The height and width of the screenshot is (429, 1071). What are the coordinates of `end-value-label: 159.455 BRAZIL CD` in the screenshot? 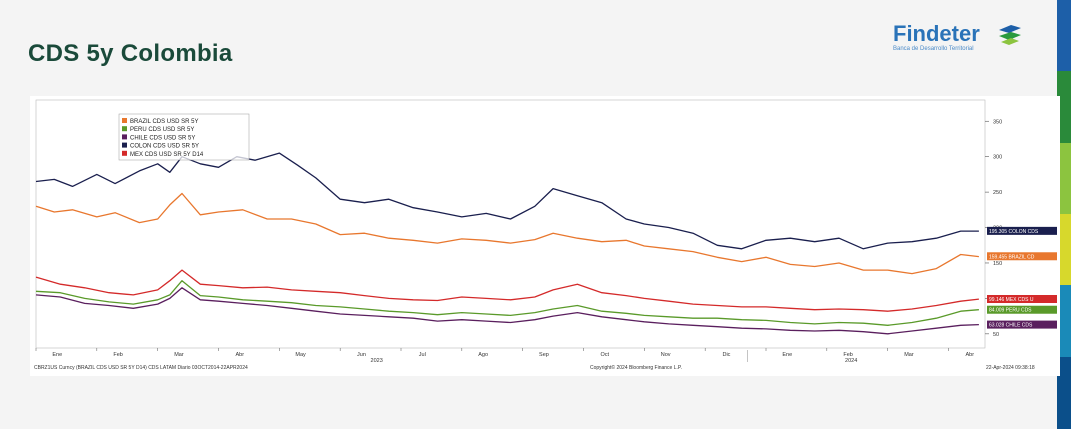 It's located at (1012, 257).